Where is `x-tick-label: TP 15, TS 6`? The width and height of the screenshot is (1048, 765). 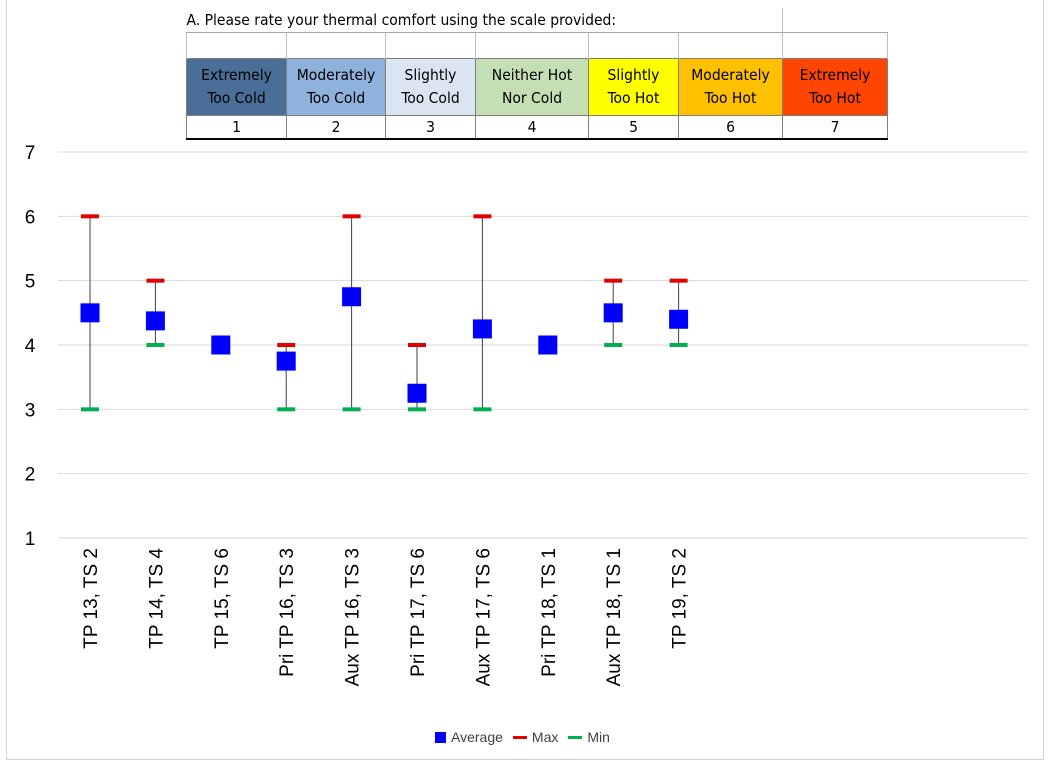
x-tick-label: TP 15, TS 6 is located at coordinates (222, 598).